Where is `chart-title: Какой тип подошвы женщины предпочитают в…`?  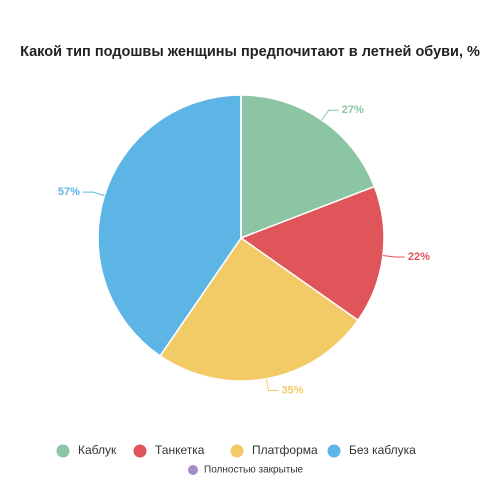 chart-title: Какой тип подошвы женщины предпочитают в… is located at coordinates (250, 52).